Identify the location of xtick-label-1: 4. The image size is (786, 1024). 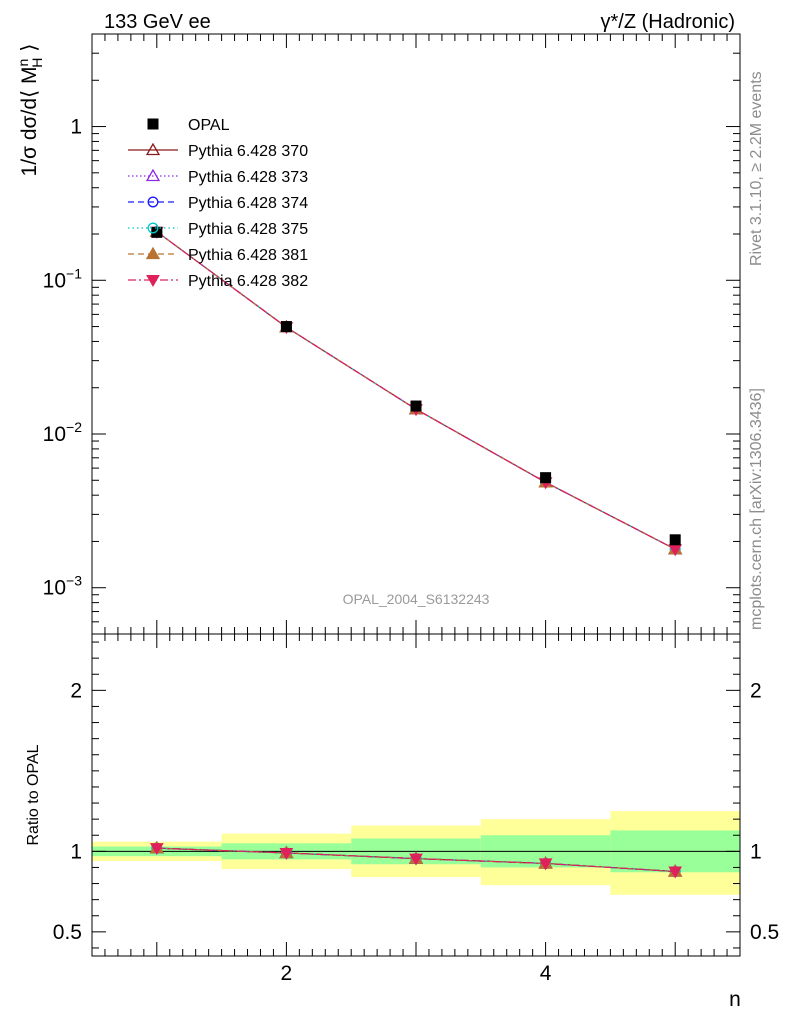
(546, 973).